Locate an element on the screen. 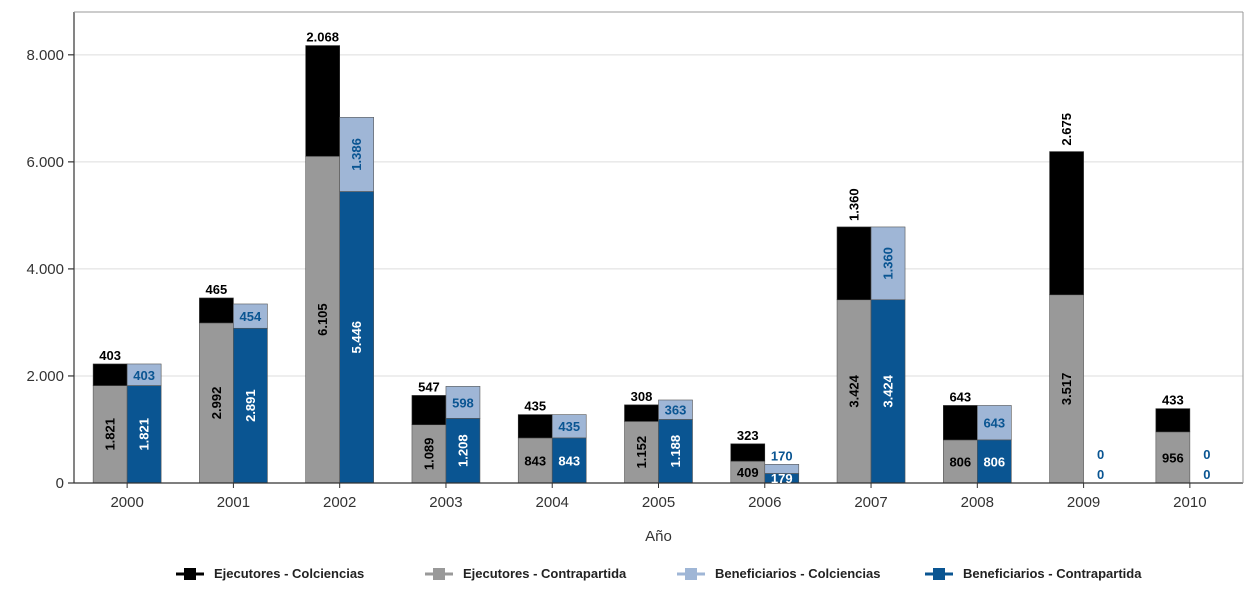 The height and width of the screenshot is (594, 1248). data-label: 363 is located at coordinates (676, 410).